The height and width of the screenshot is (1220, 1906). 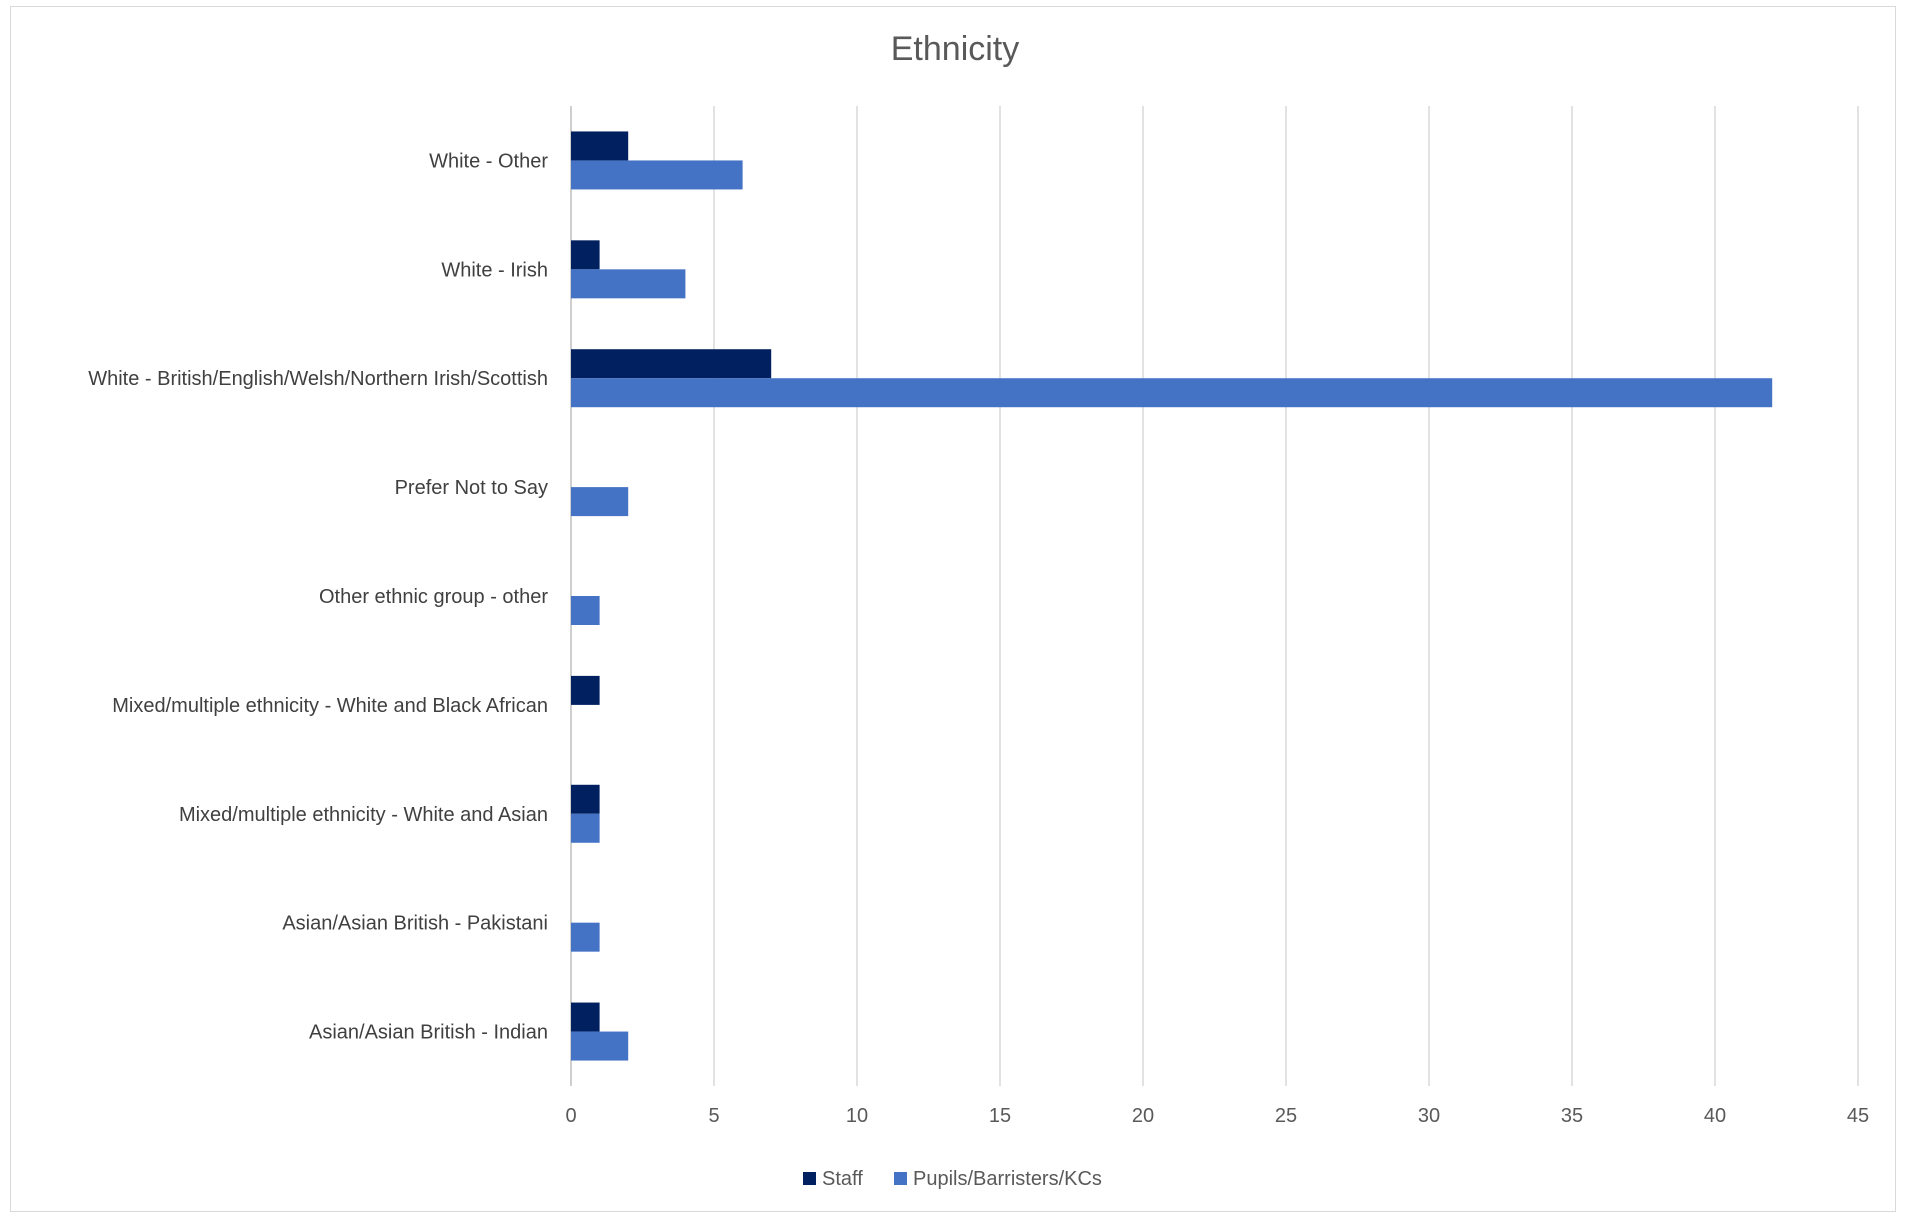 What do you see at coordinates (494, 270) in the screenshot?
I see `category-label: White - Irish` at bounding box center [494, 270].